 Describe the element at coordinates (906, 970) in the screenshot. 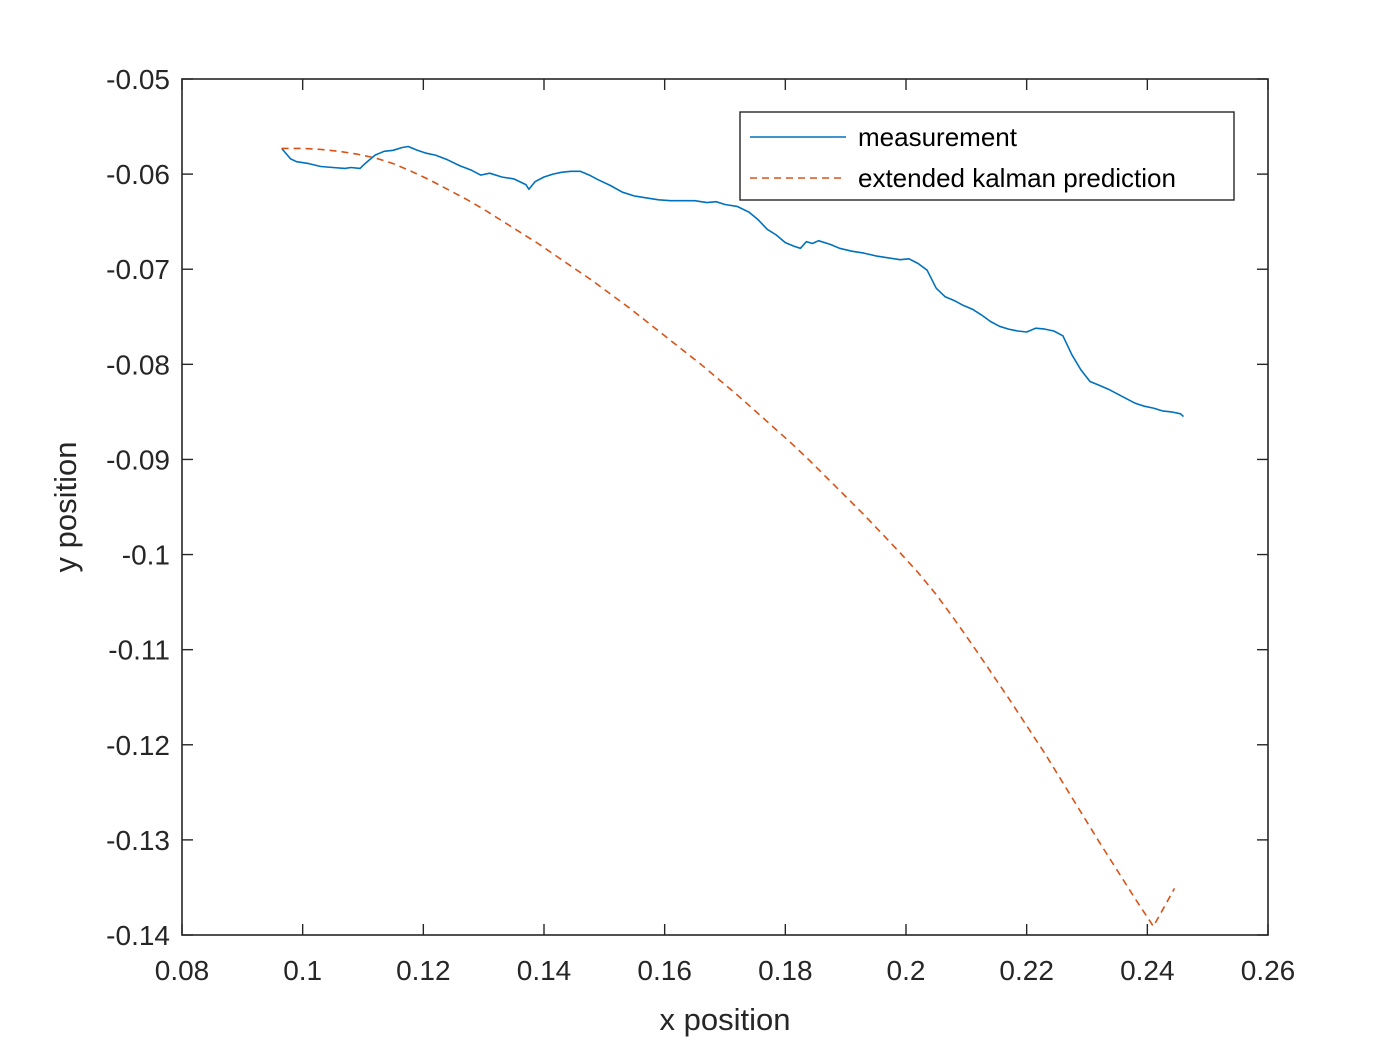

I see `x-tick-label: 0.2` at that location.